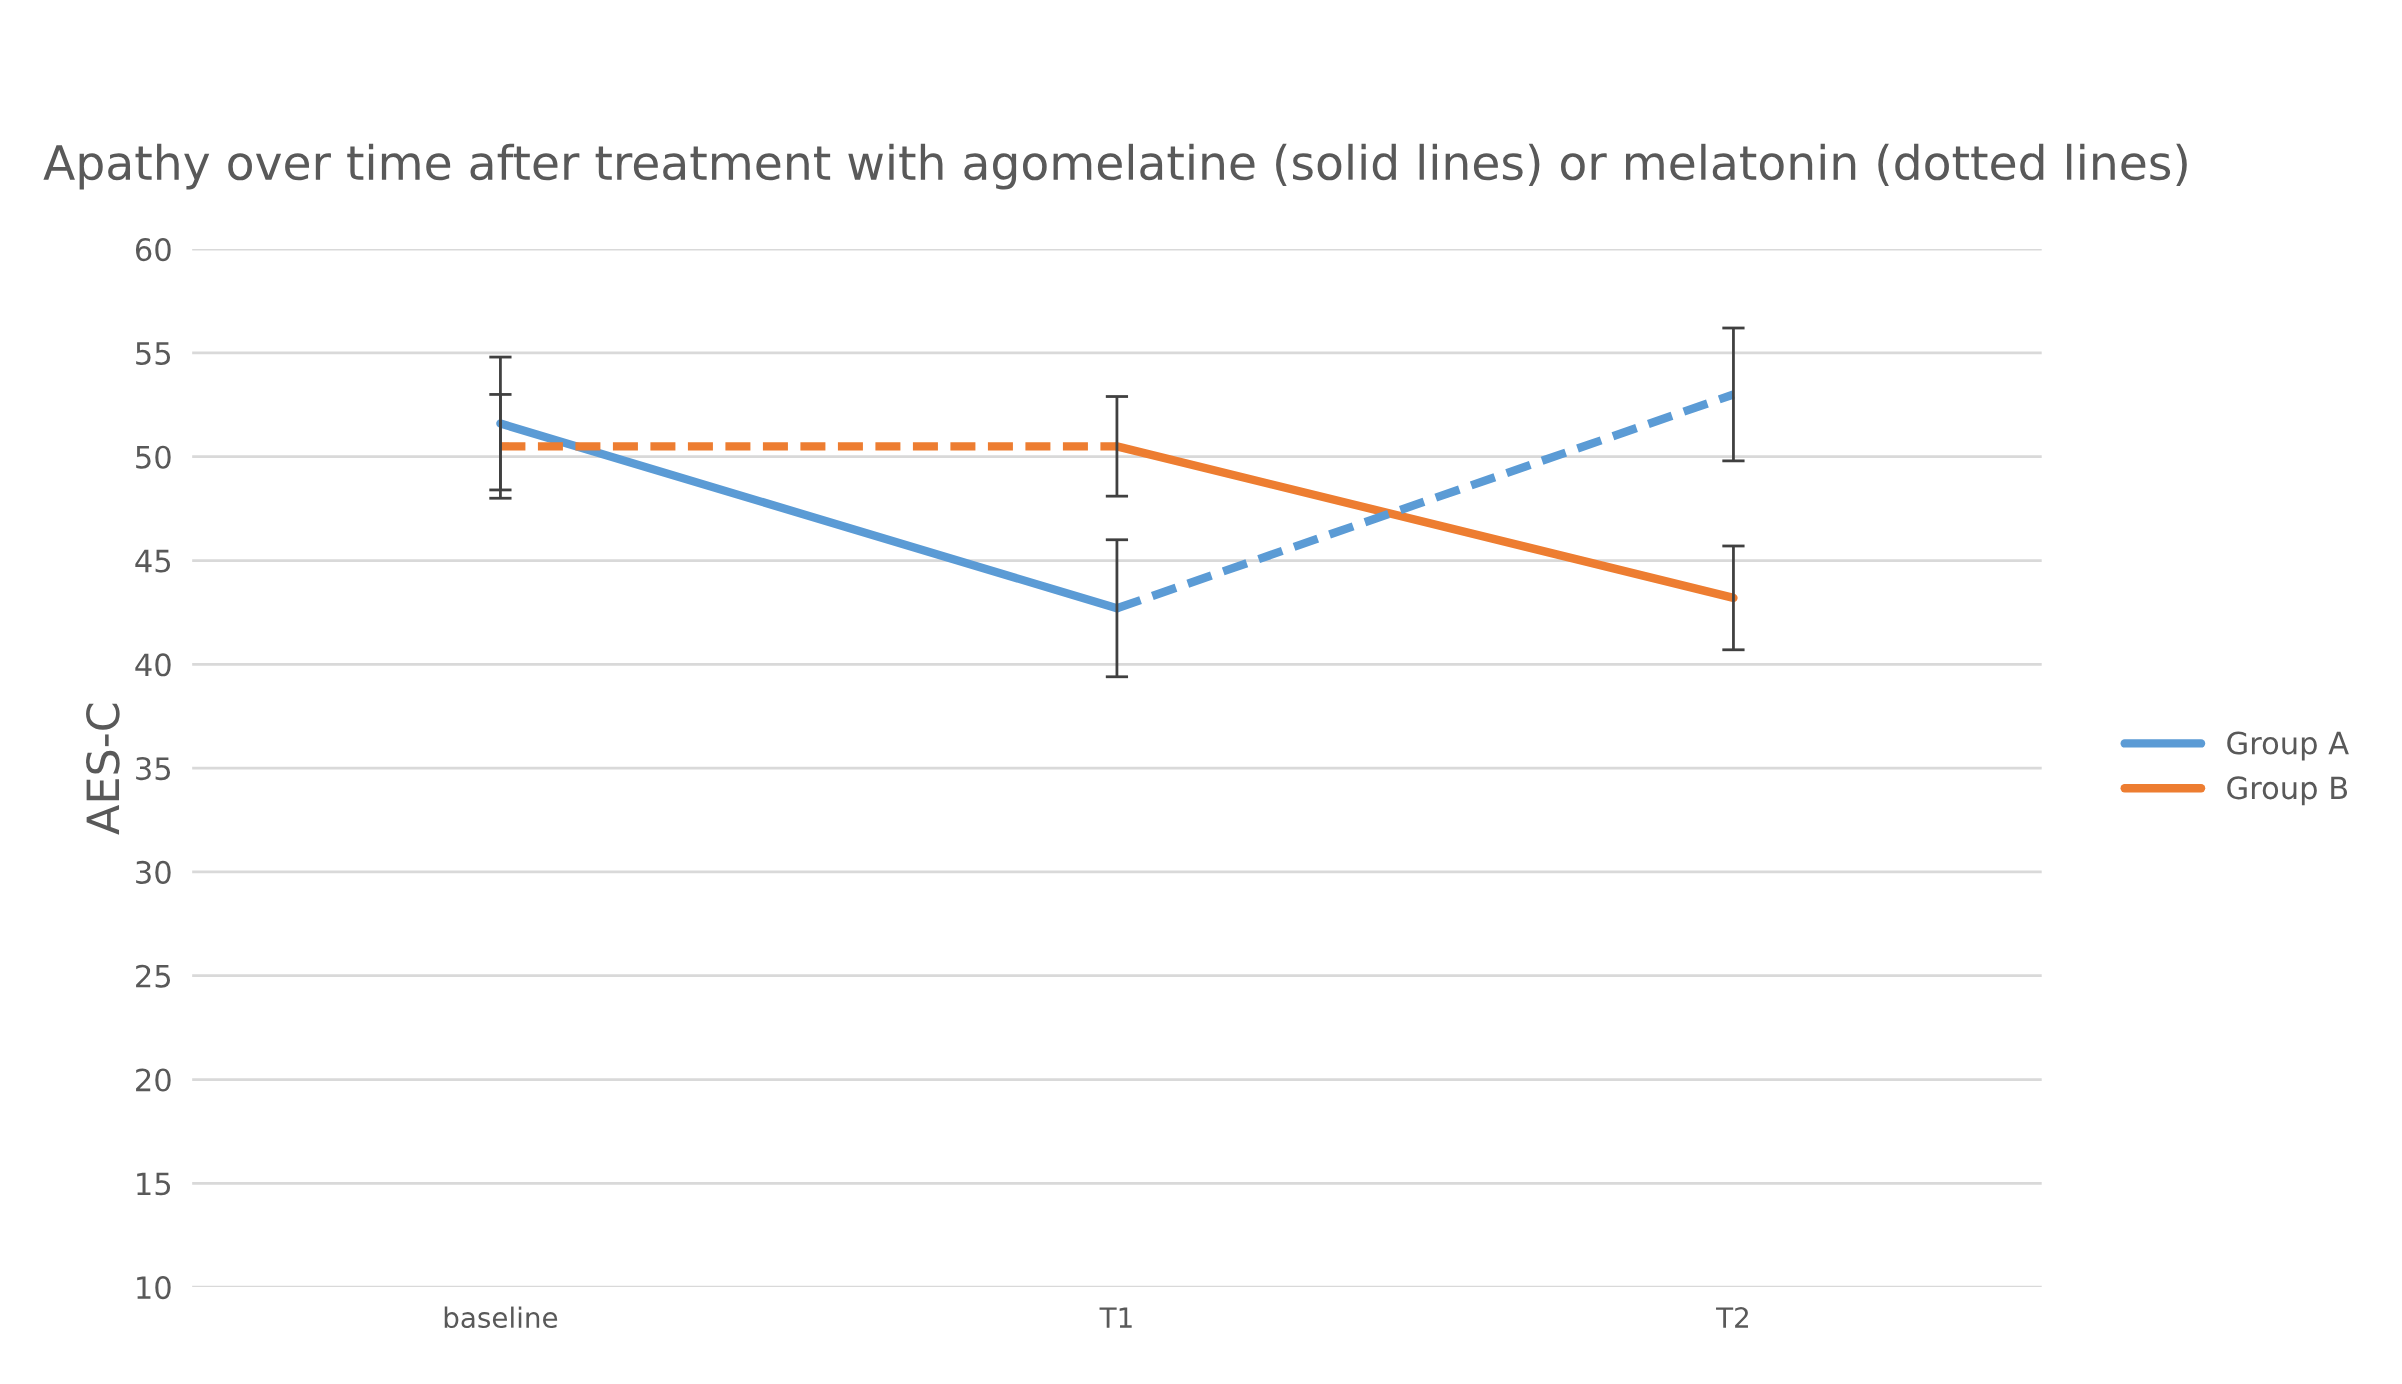  I want to click on chart-title: Apathy over time after treatment with agomelatine (solid lines) or melatonin (dotted lines), so click(1115, 166).